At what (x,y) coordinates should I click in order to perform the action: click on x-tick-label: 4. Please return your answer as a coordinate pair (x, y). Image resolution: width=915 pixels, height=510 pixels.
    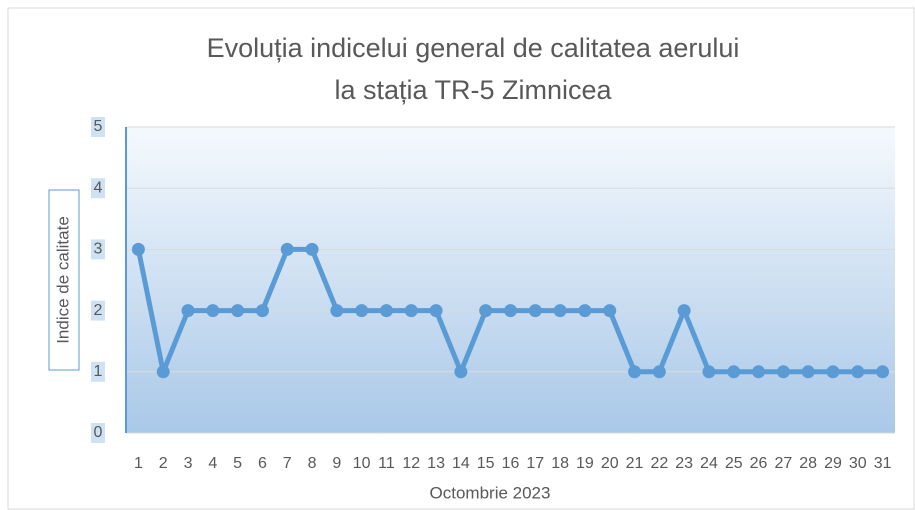
    Looking at the image, I should click on (212, 463).